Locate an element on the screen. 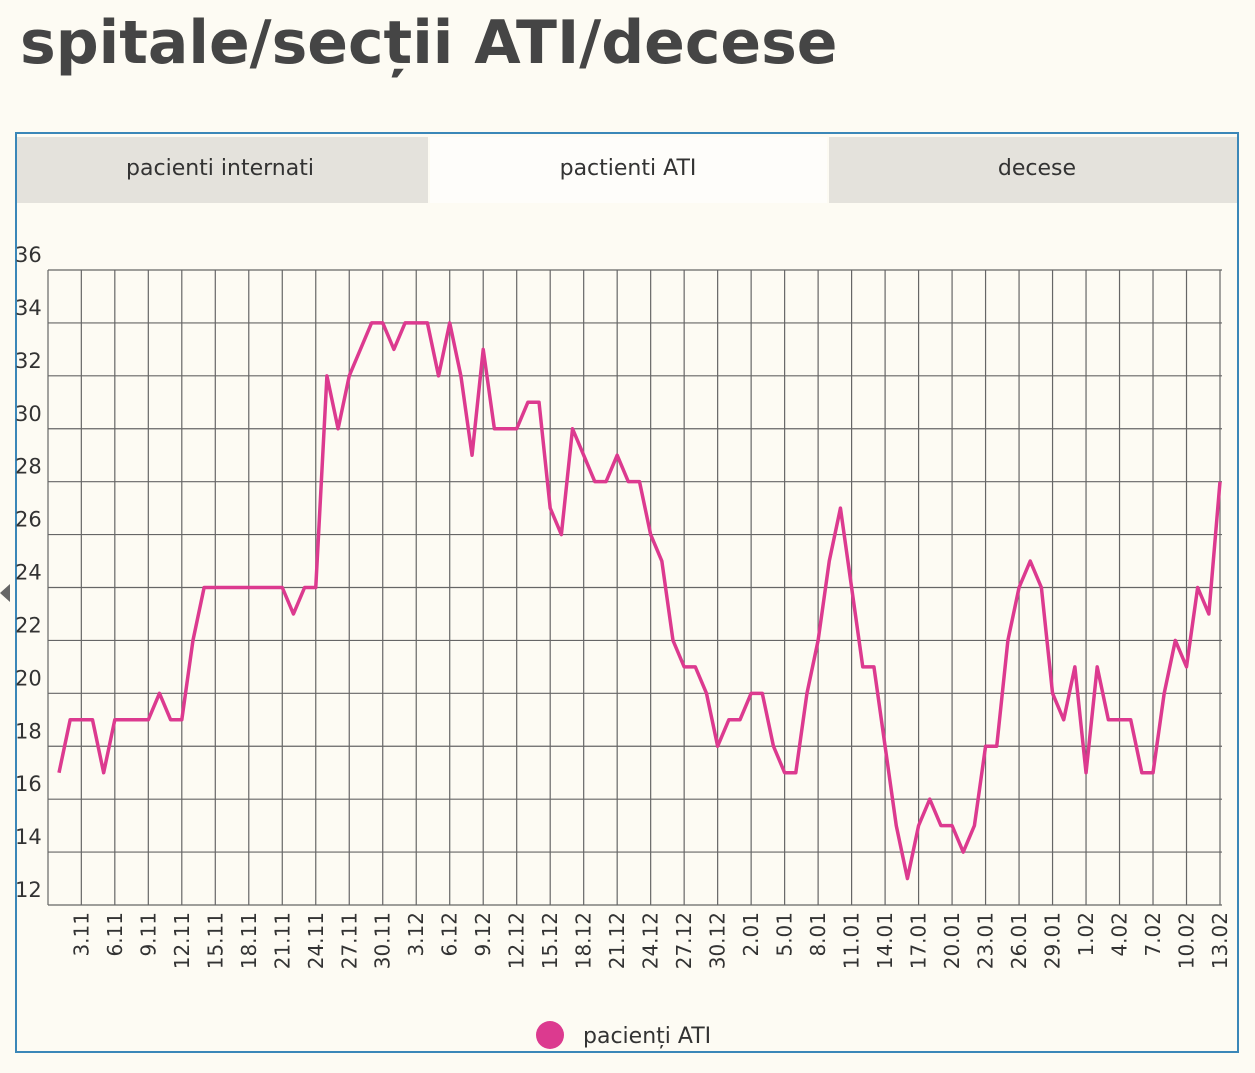 This screenshot has height=1073, width=1255. x-tick-label: 3.11 is located at coordinates (81, 934).